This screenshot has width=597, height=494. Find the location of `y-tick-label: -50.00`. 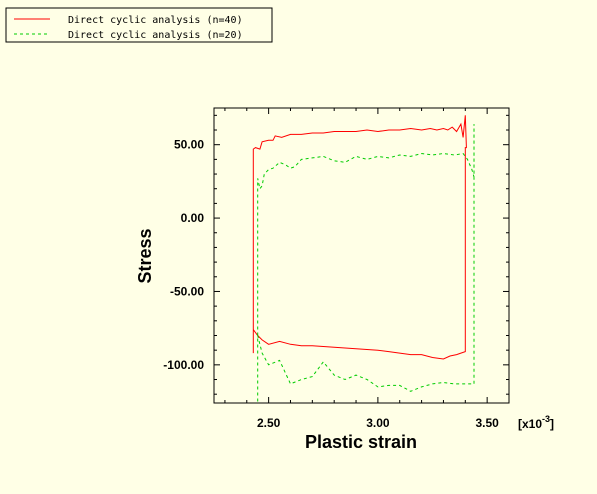

y-tick-label: -50.00 is located at coordinates (187, 291).